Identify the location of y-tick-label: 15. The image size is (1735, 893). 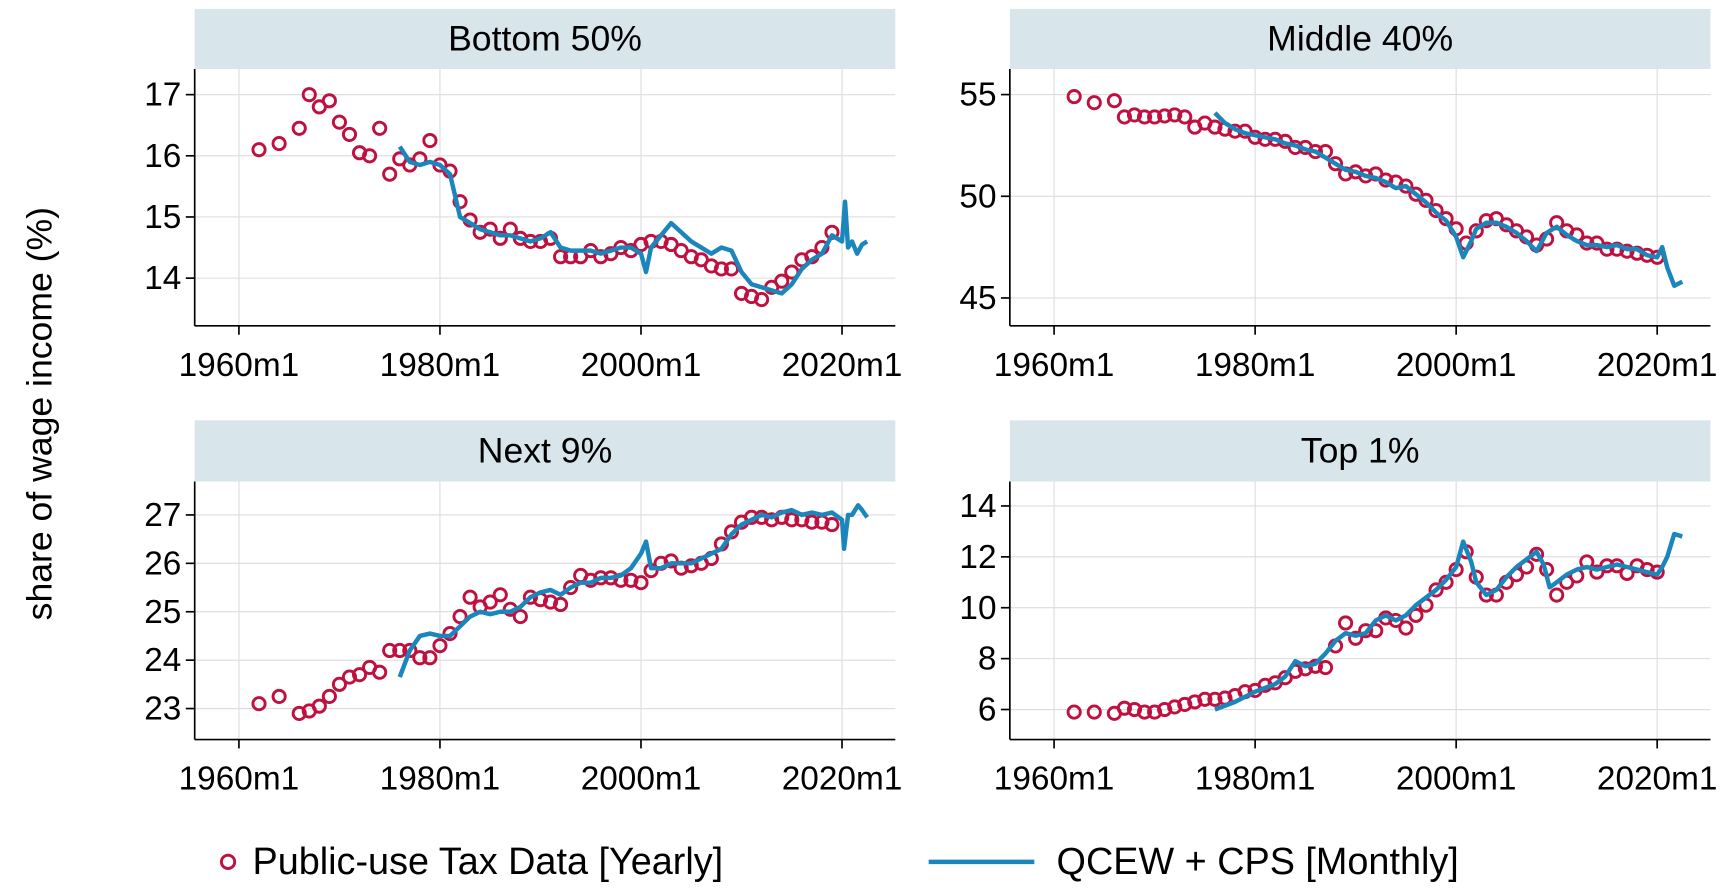
(162, 217).